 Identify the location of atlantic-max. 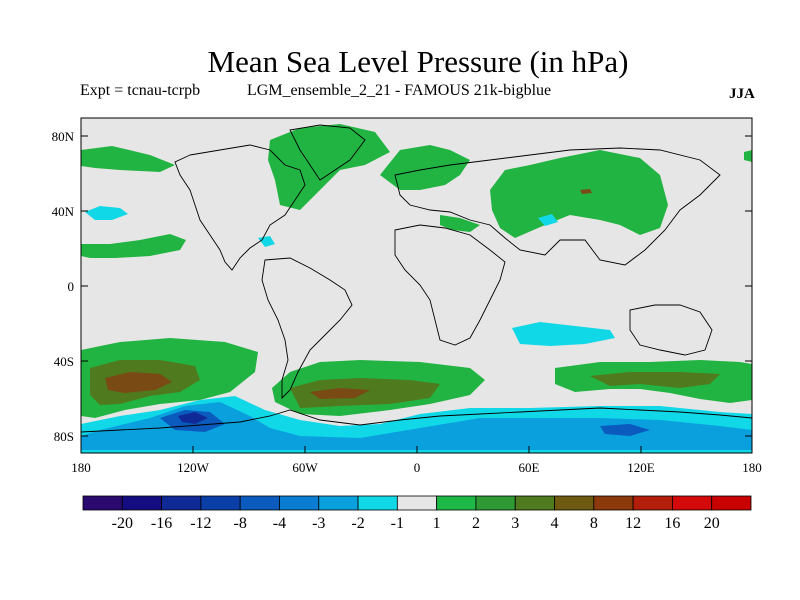
(340, 393).